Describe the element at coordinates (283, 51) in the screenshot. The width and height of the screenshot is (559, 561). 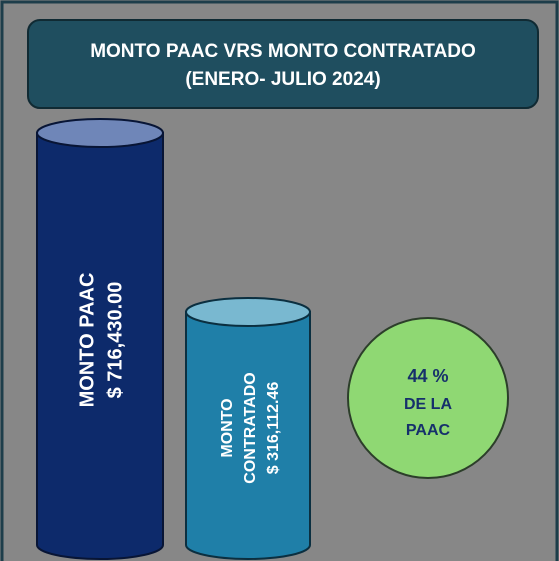
I see `title-line: MONTO PAAC VRS MONTO CONTRATADO` at that location.